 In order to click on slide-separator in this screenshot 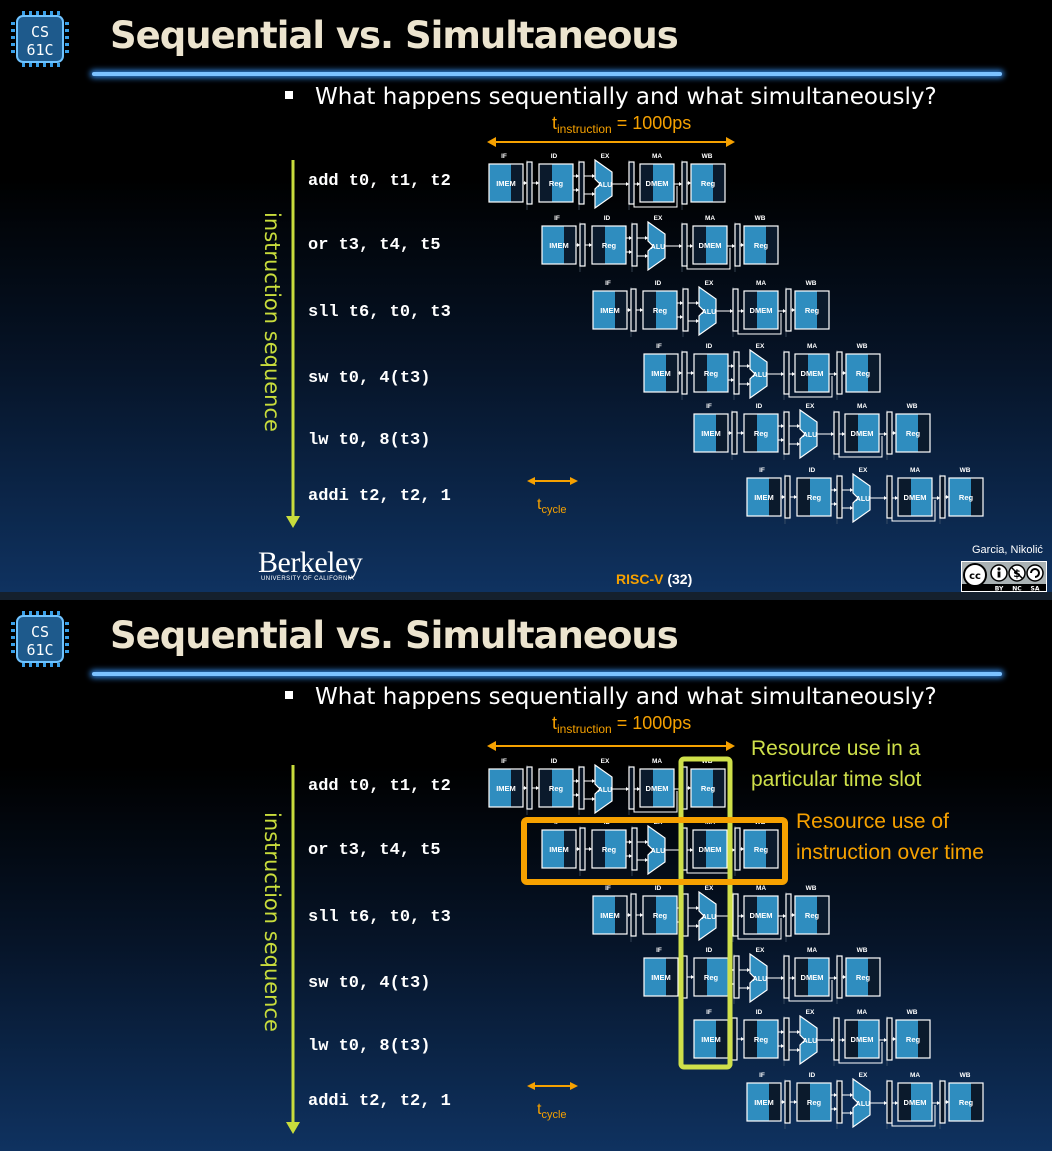, I will do `click(526, 596)`.